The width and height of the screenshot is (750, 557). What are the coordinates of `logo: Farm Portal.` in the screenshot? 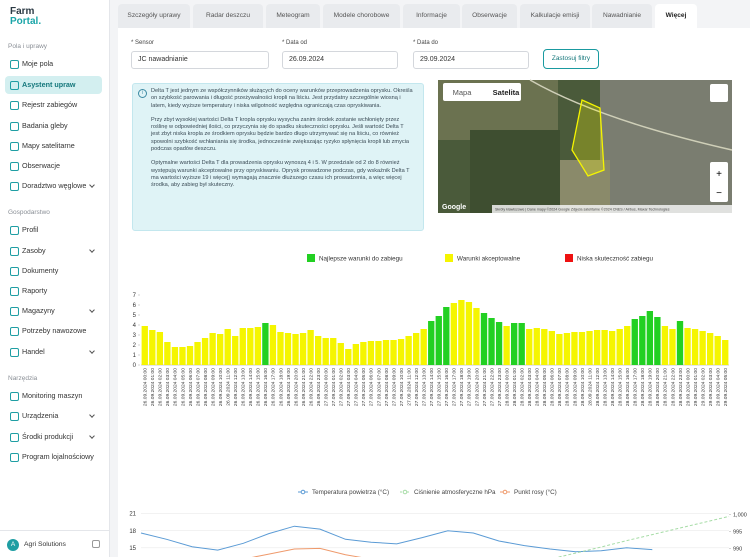 It's located at (25, 17).